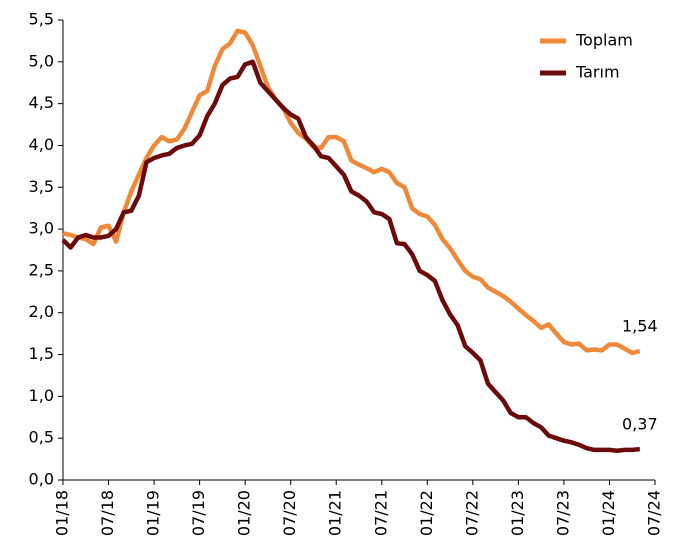  I want to click on legend-label: Tarım, so click(597, 72).